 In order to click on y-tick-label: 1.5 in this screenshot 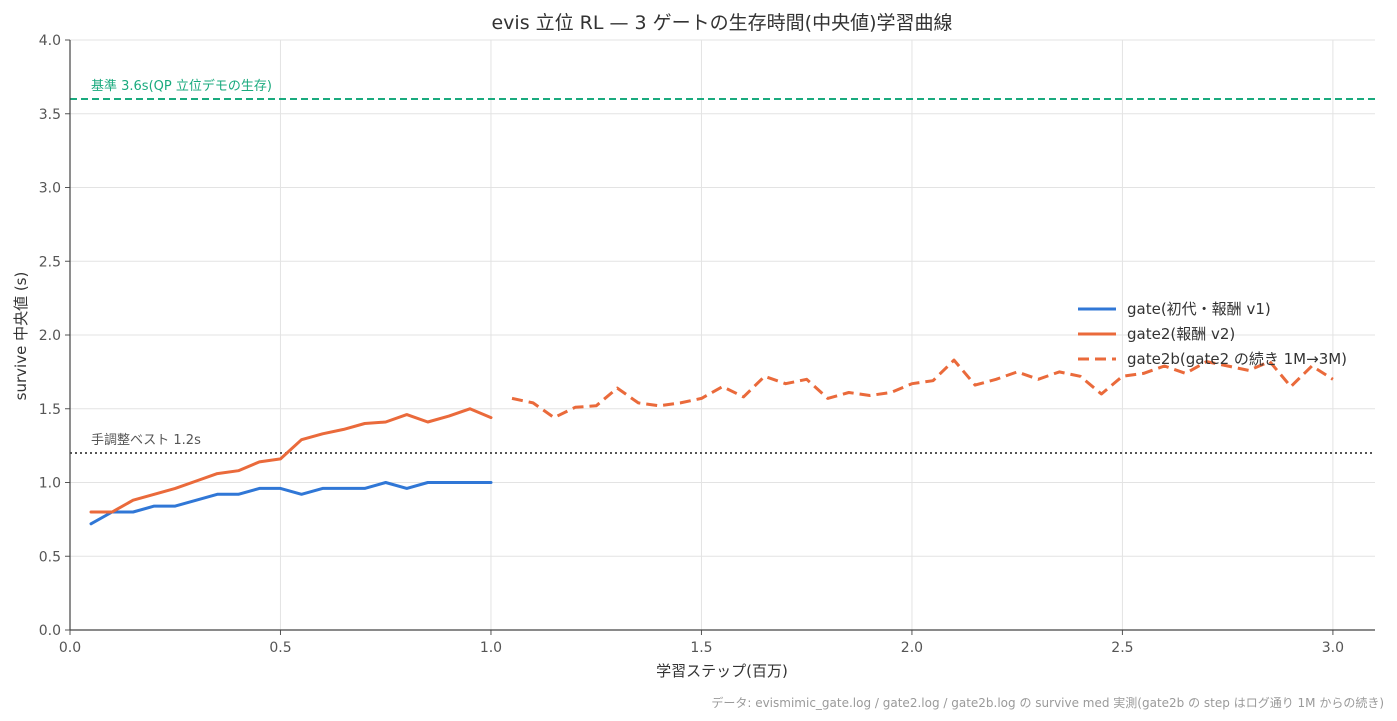, I will do `click(50, 410)`.